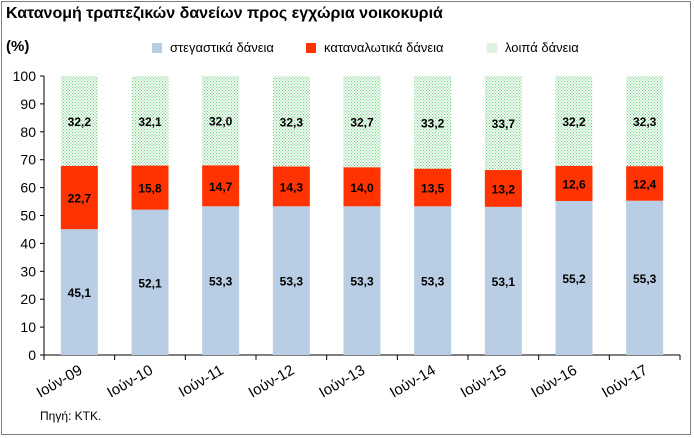 The height and width of the screenshot is (438, 694). I want to click on x-tick-label: Ιούν-10, so click(130, 382).